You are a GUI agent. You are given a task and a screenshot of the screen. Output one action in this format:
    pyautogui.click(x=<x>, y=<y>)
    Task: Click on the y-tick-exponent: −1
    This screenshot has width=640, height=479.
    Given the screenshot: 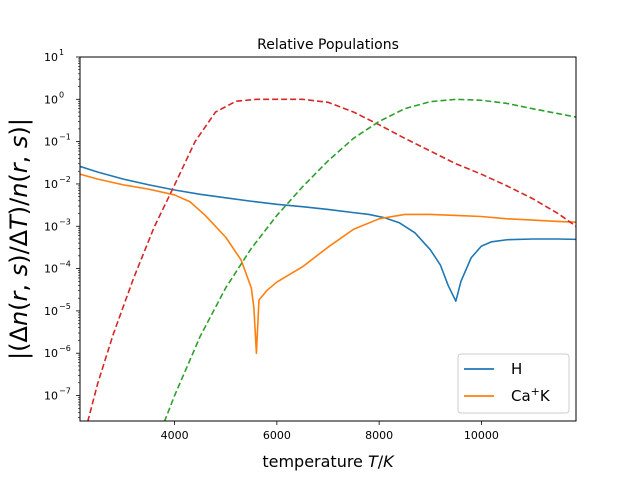 What is the action you would take?
    pyautogui.click(x=65, y=137)
    